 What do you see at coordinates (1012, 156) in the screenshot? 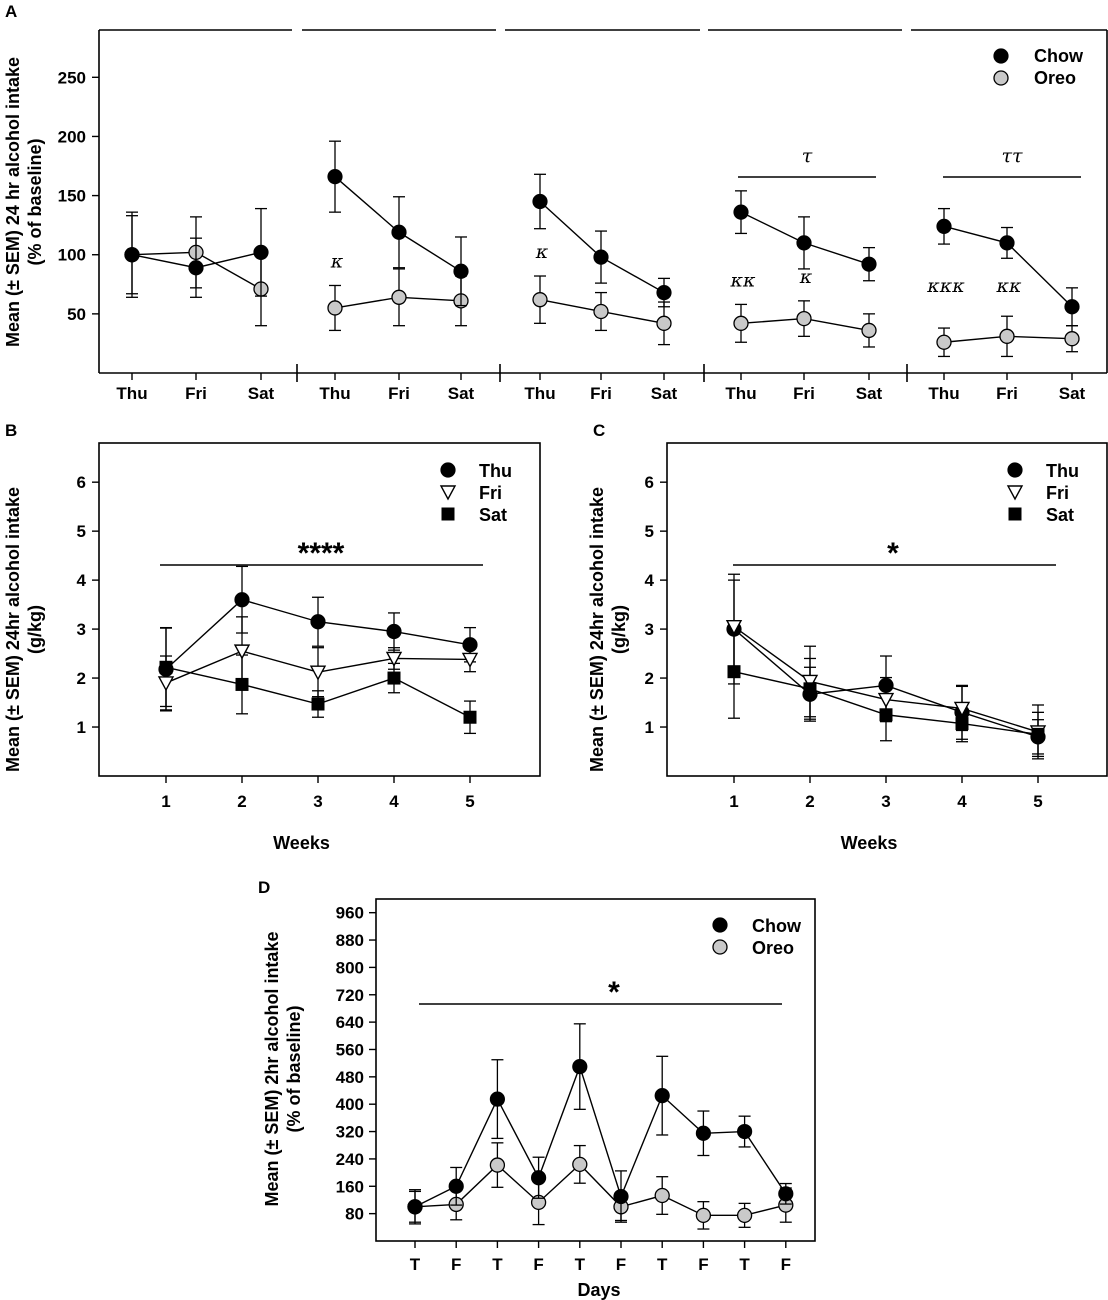
I see `significance-tau: ττ` at bounding box center [1012, 156].